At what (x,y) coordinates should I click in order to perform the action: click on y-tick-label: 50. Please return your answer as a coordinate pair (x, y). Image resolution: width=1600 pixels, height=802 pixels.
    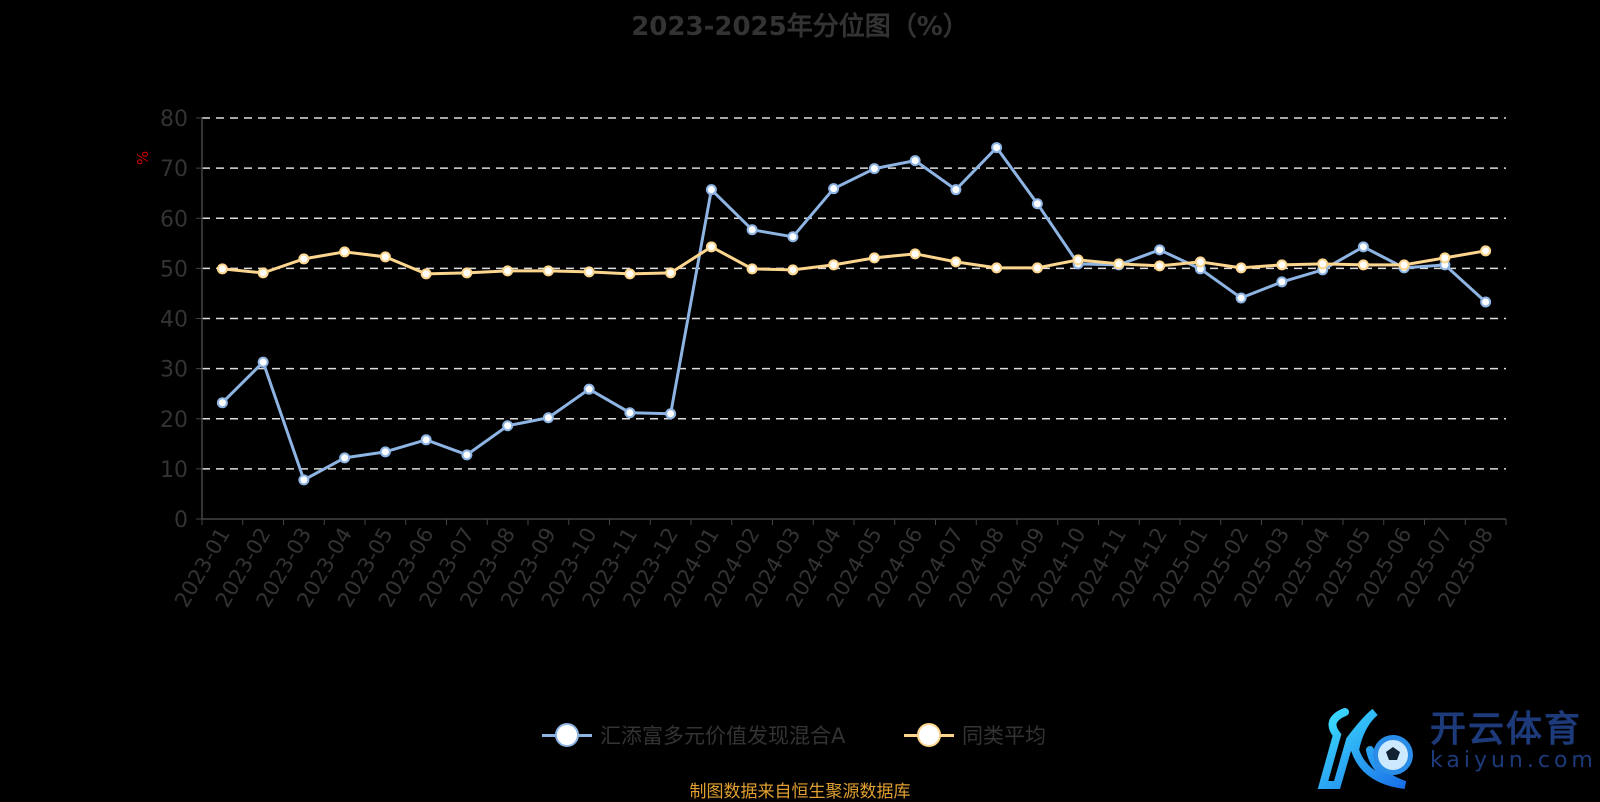
    Looking at the image, I should click on (174, 269).